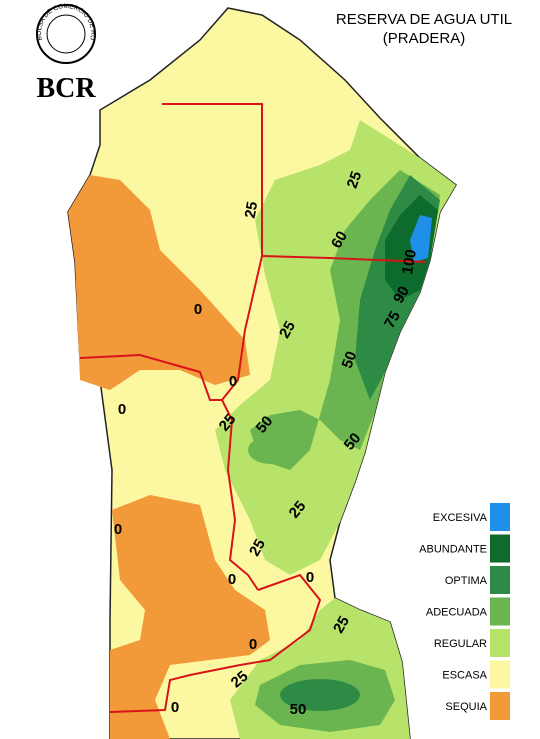 This screenshot has width=540, height=739. I want to click on legend-label: SEQUIA, so click(466, 707).